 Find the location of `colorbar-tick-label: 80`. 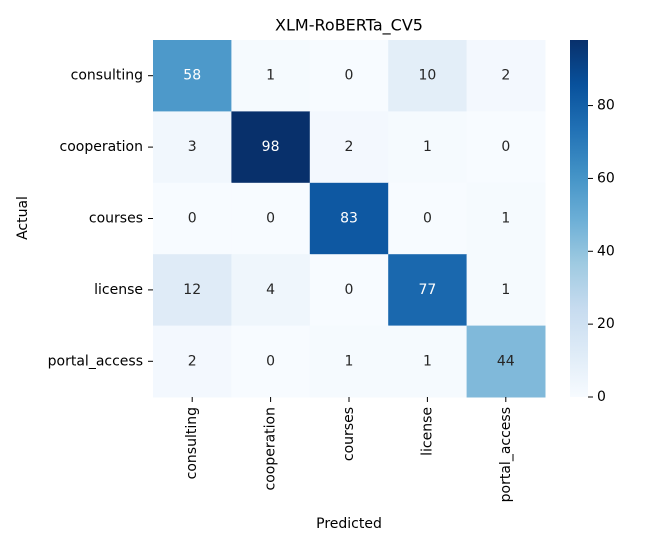

colorbar-tick-label: 80 is located at coordinates (606, 106).